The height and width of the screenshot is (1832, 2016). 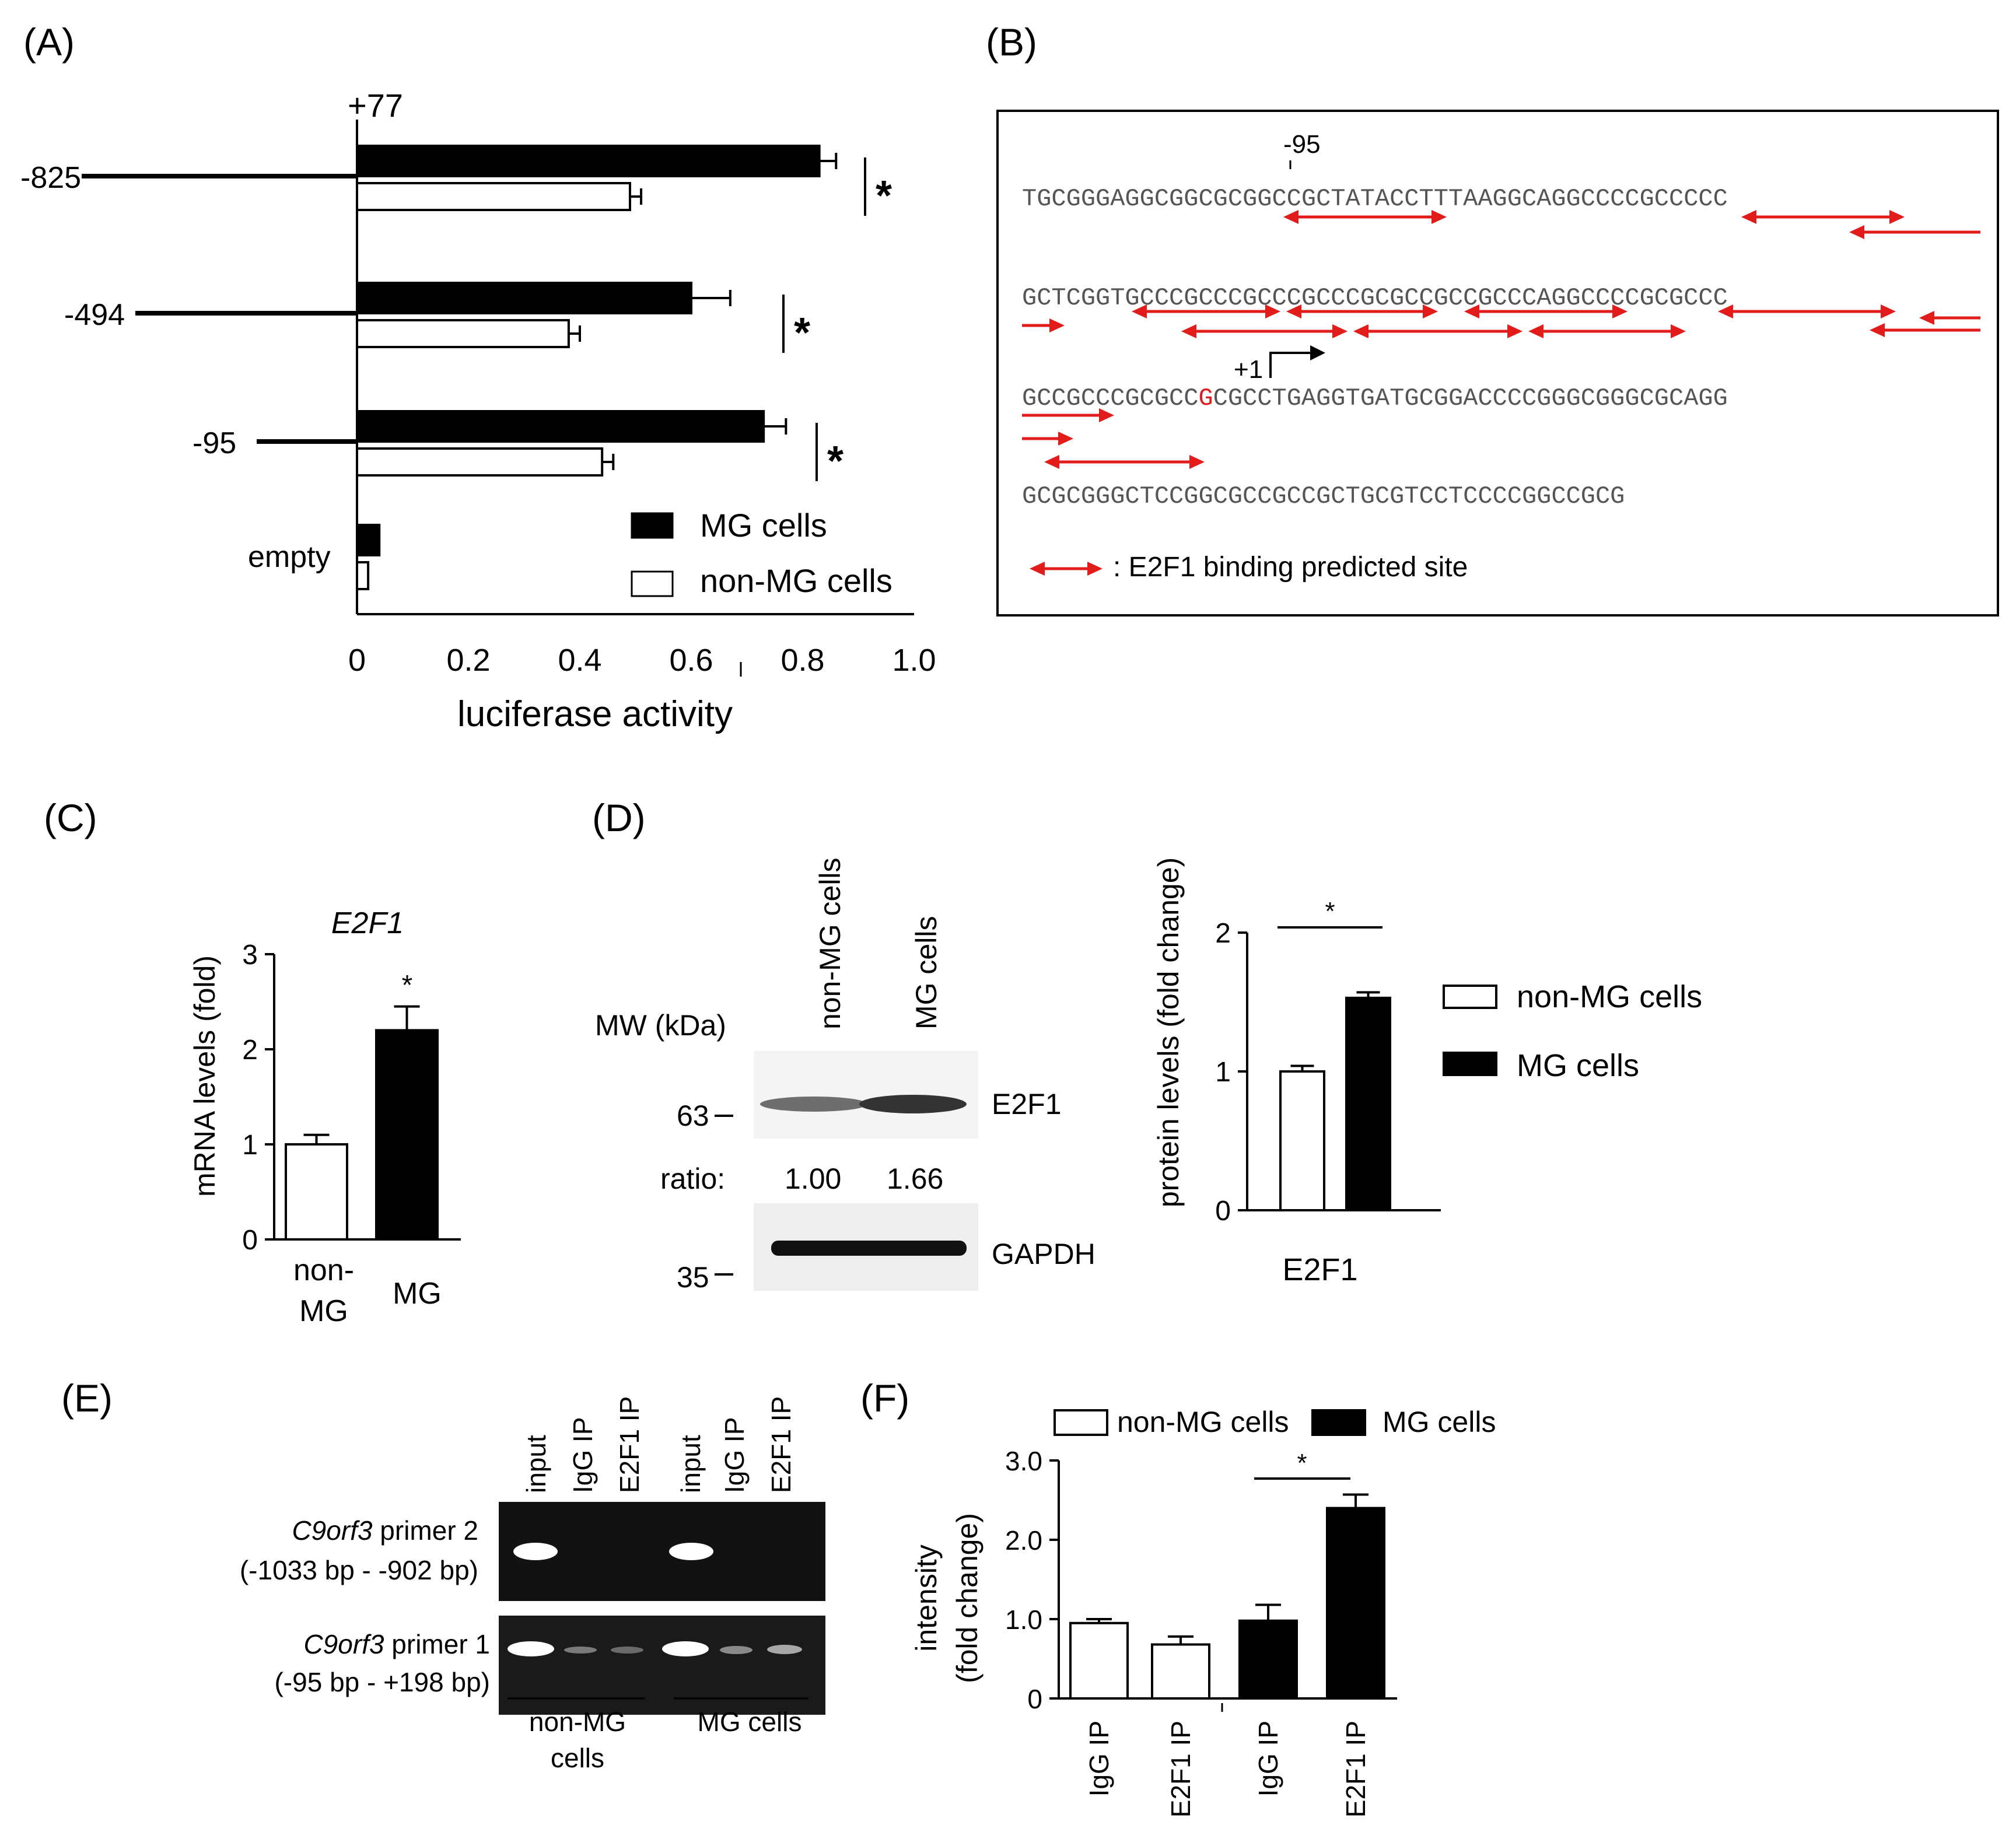 What do you see at coordinates (1620, 311) in the screenshot?
I see `site-7-head-r` at bounding box center [1620, 311].